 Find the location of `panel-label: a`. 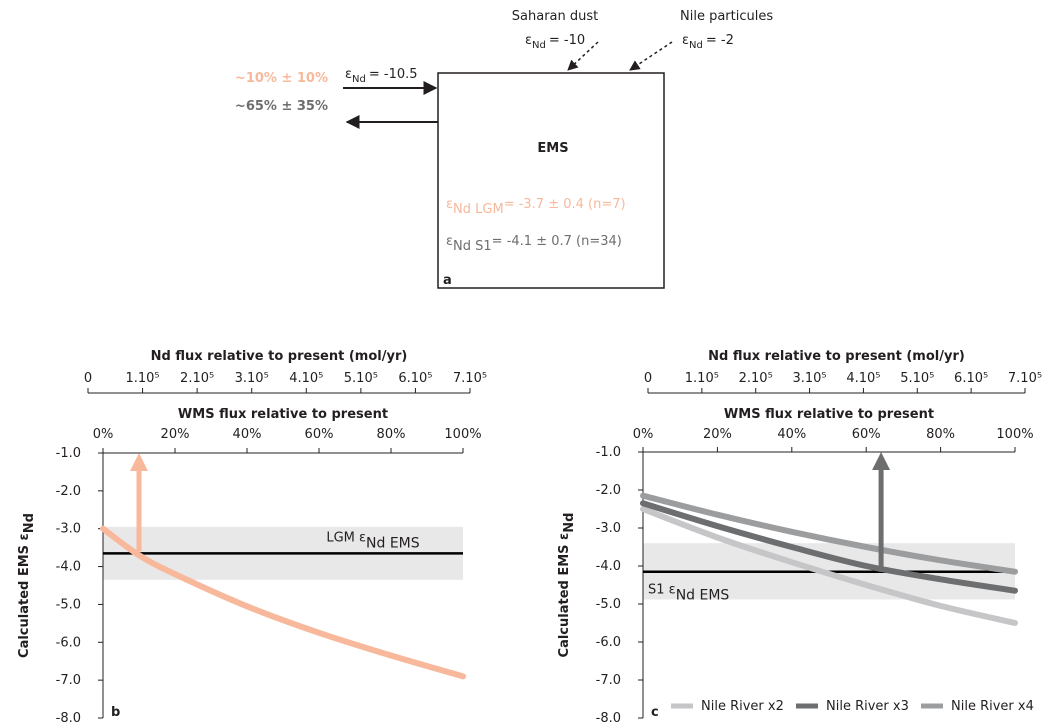

panel-label: a is located at coordinates (447, 280).